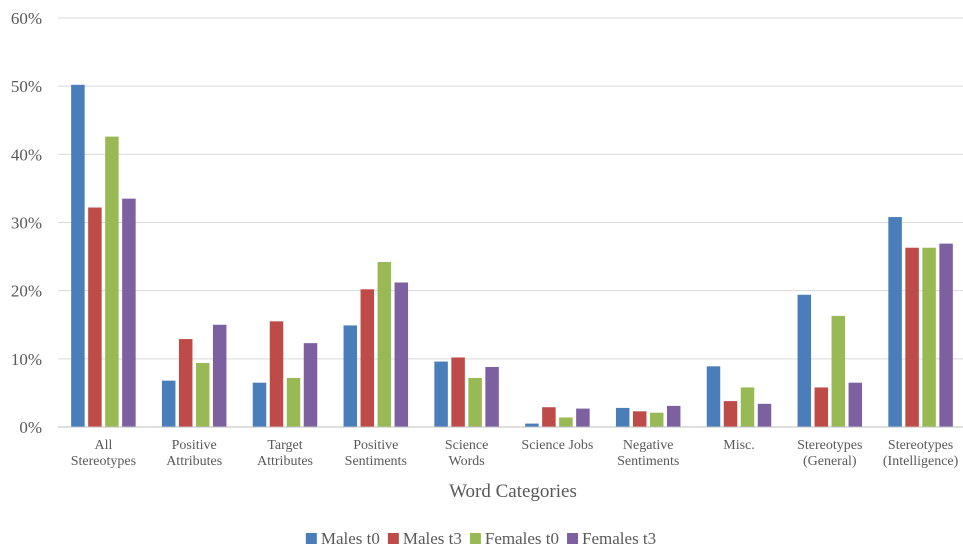 The height and width of the screenshot is (556, 963). I want to click on x-category-label: Positive Sentiments, so click(376, 453).